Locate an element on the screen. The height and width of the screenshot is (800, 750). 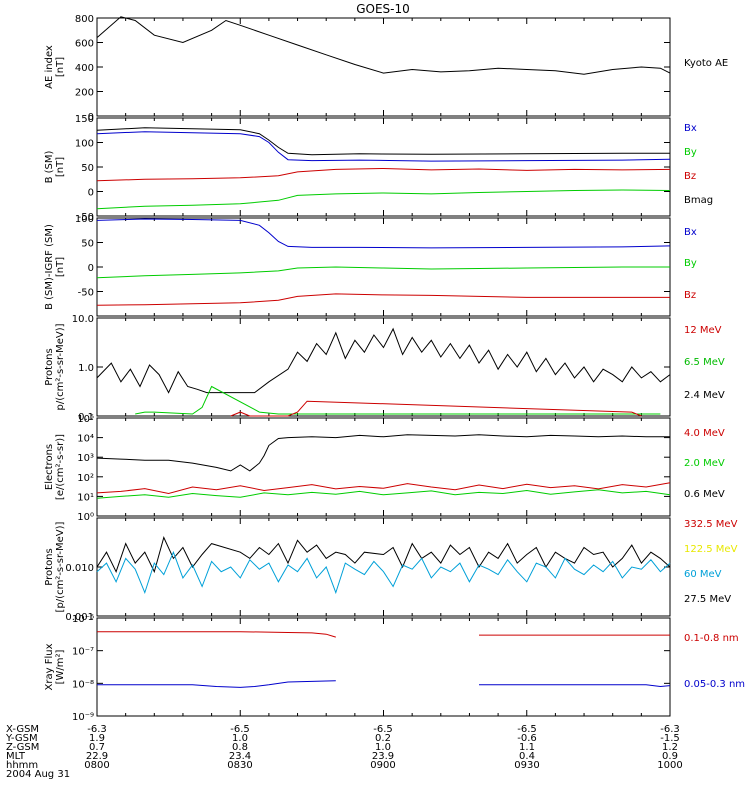
footer-value: -1.5 is located at coordinates (670, 738).